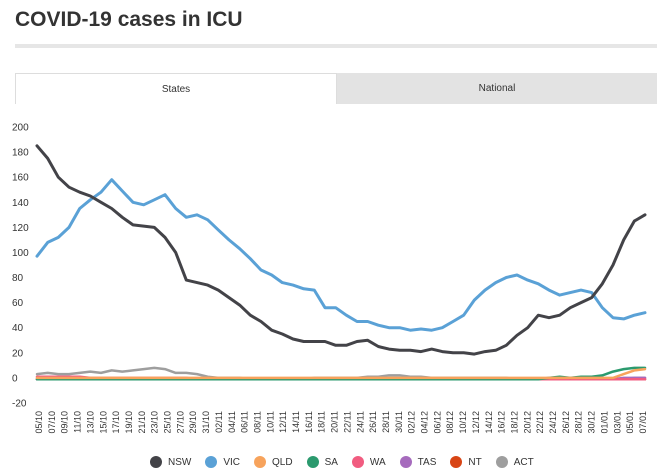  Describe the element at coordinates (331, 462) in the screenshot. I see `legend-label: SA` at that location.